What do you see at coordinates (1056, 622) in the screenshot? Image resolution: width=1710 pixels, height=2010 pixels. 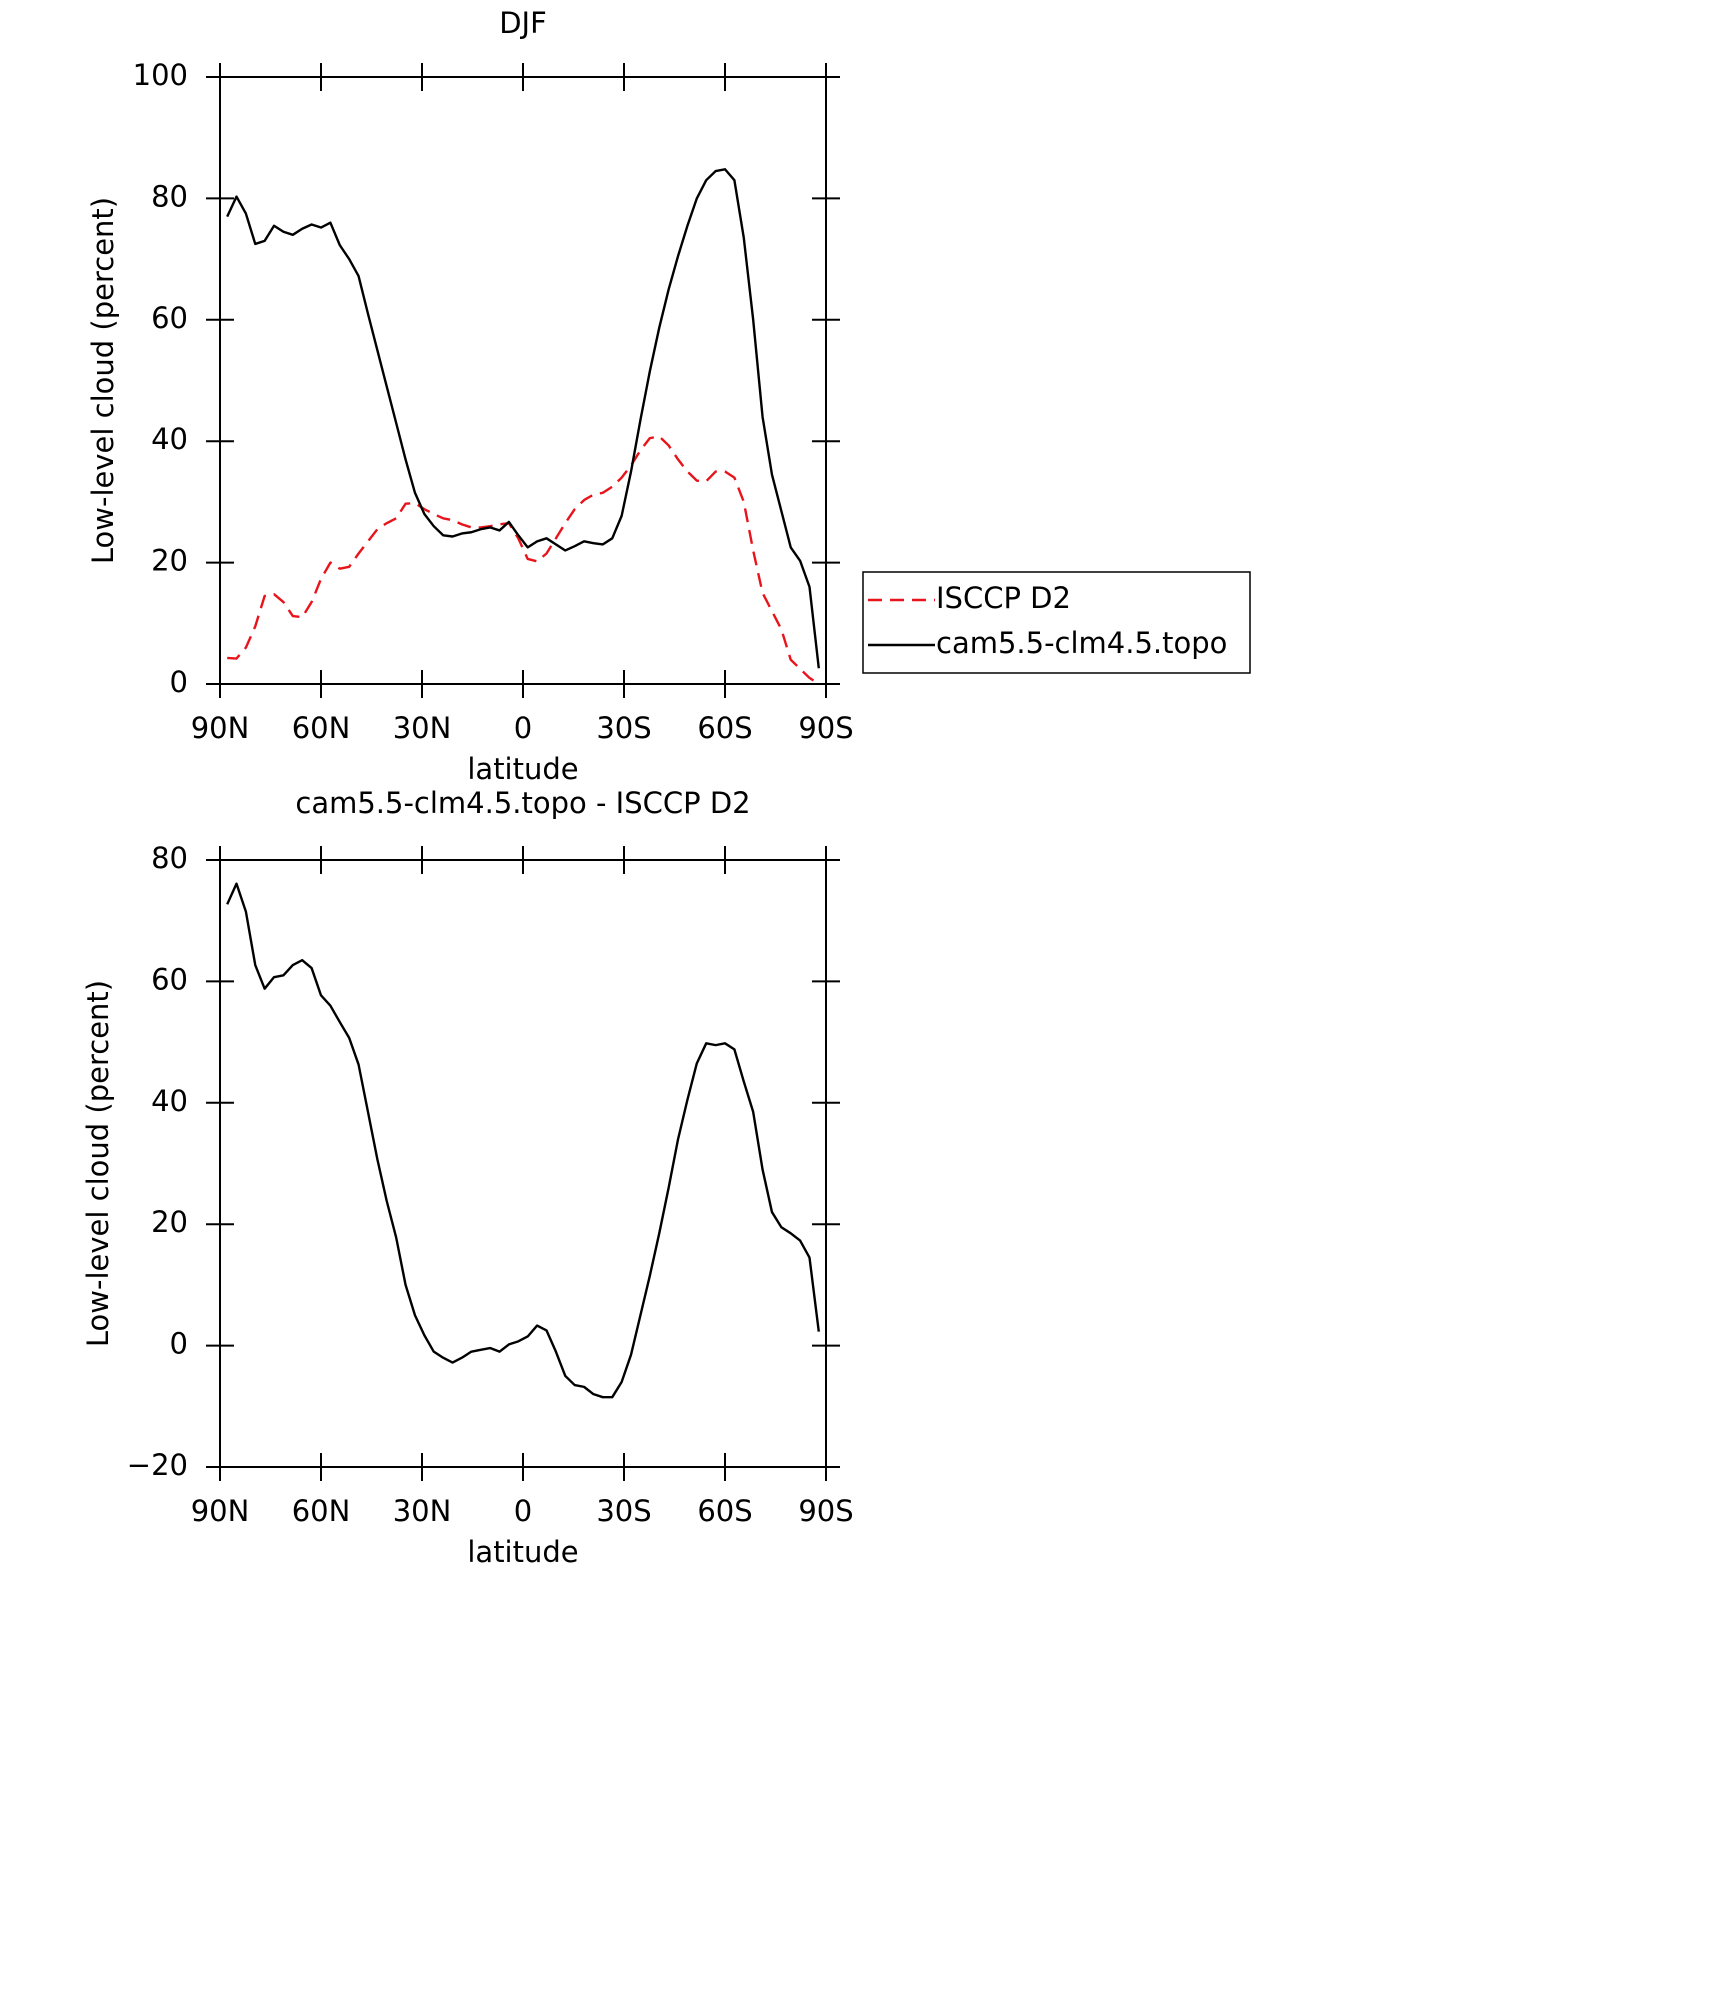 I see `legend-box` at bounding box center [1056, 622].